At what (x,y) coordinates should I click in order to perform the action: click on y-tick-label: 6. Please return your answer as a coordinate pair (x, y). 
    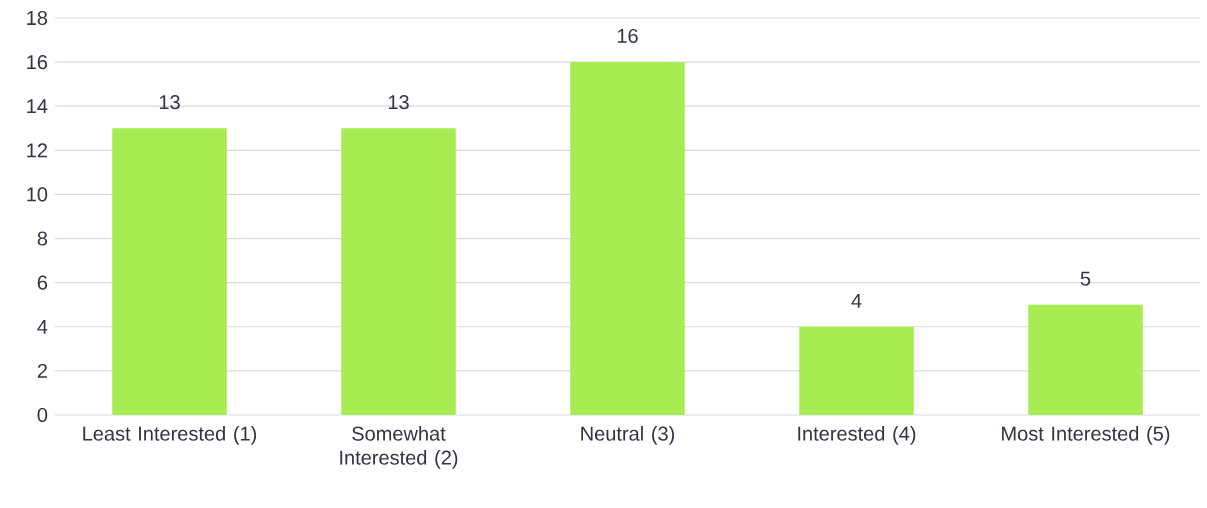
    Looking at the image, I should click on (42, 282).